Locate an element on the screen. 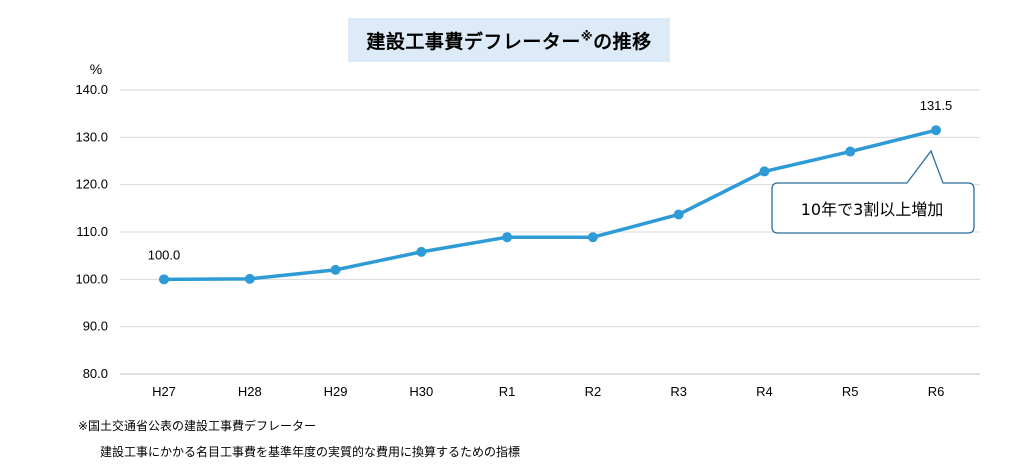  x-tick-label: H27 is located at coordinates (164, 391).